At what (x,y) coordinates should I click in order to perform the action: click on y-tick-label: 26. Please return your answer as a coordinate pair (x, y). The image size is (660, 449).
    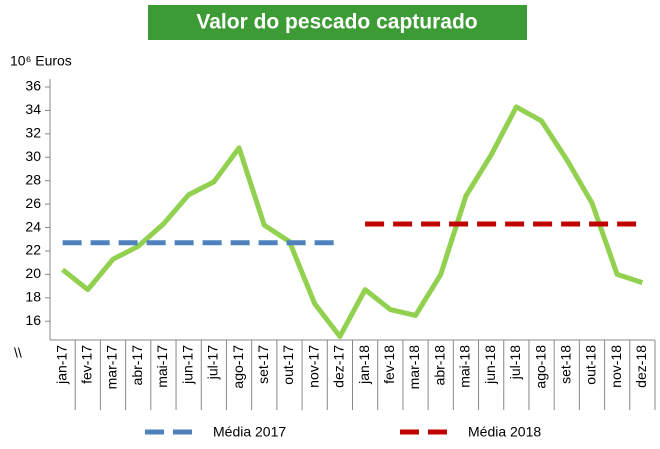
    Looking at the image, I should click on (33, 203).